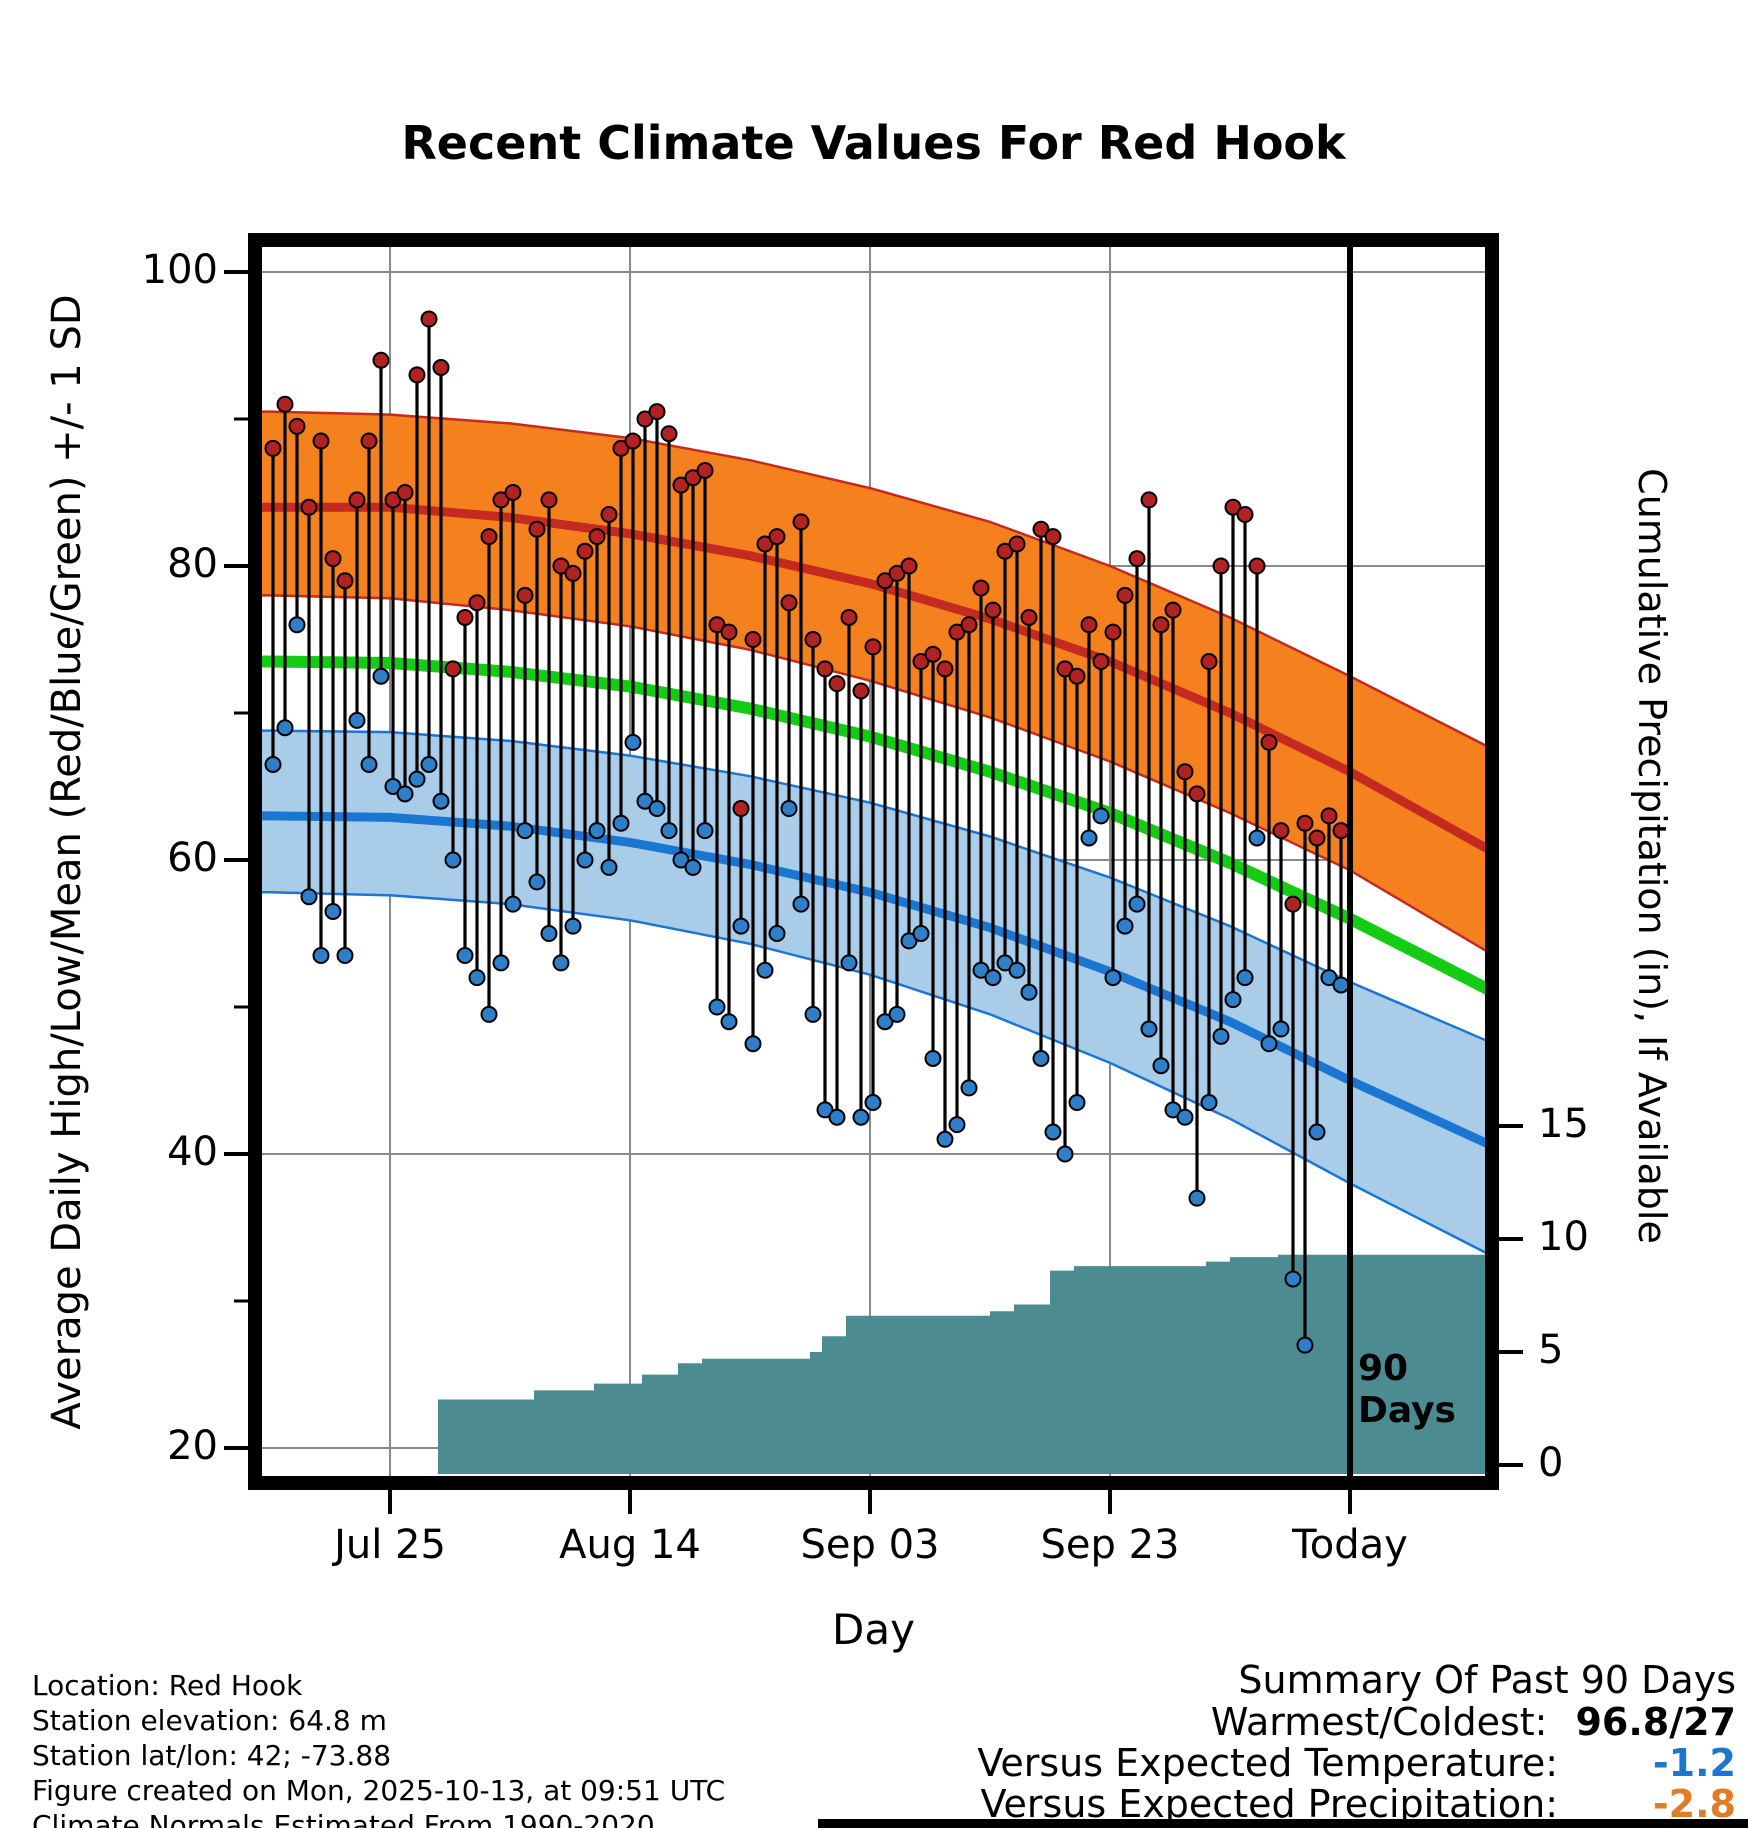 Image resolution: width=1748 pixels, height=1828 pixels. Describe the element at coordinates (1563, 1237) in the screenshot. I see `y-right-tick-label: 10` at that location.